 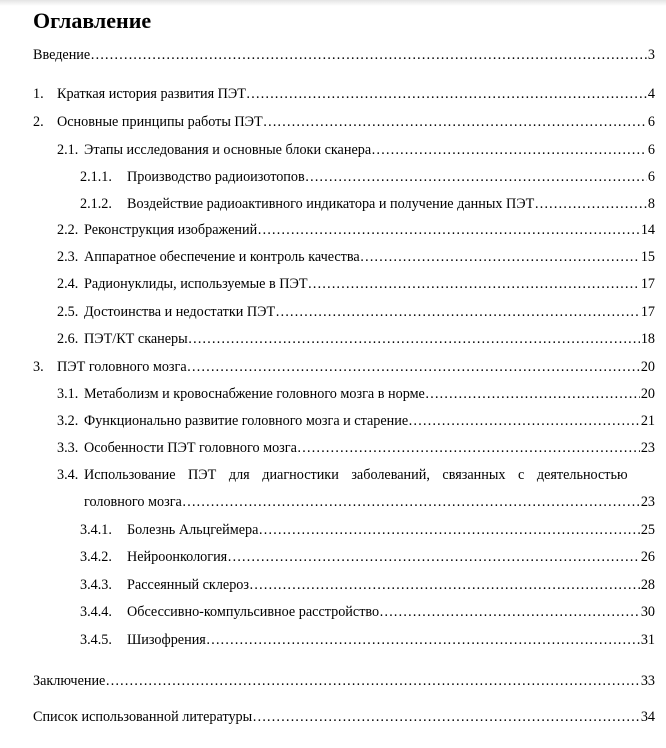 I want to click on entry-page-number: 3, so click(x=651, y=55).